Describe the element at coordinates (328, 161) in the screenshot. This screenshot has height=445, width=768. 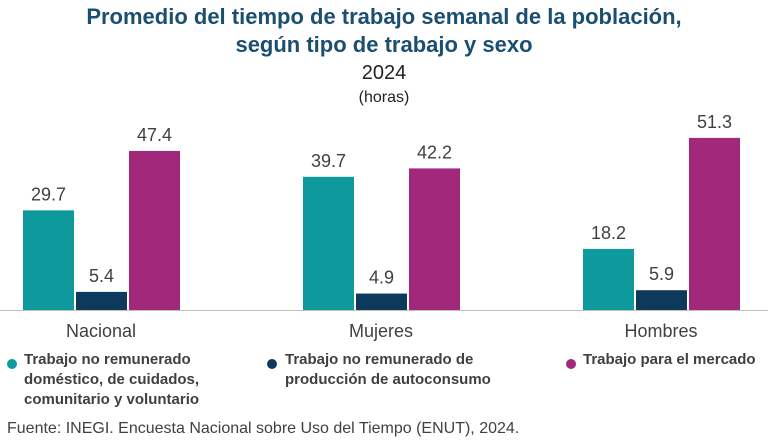
I see `data-label: 39.7` at that location.